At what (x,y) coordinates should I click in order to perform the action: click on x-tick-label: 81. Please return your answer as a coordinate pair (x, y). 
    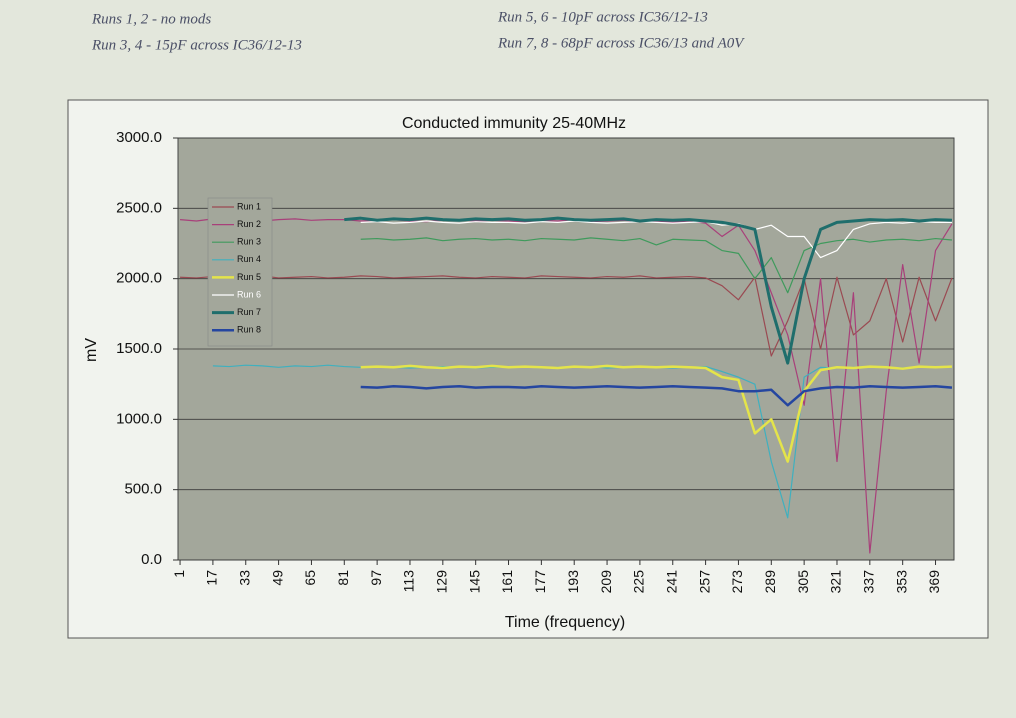
    Looking at the image, I should click on (343, 578).